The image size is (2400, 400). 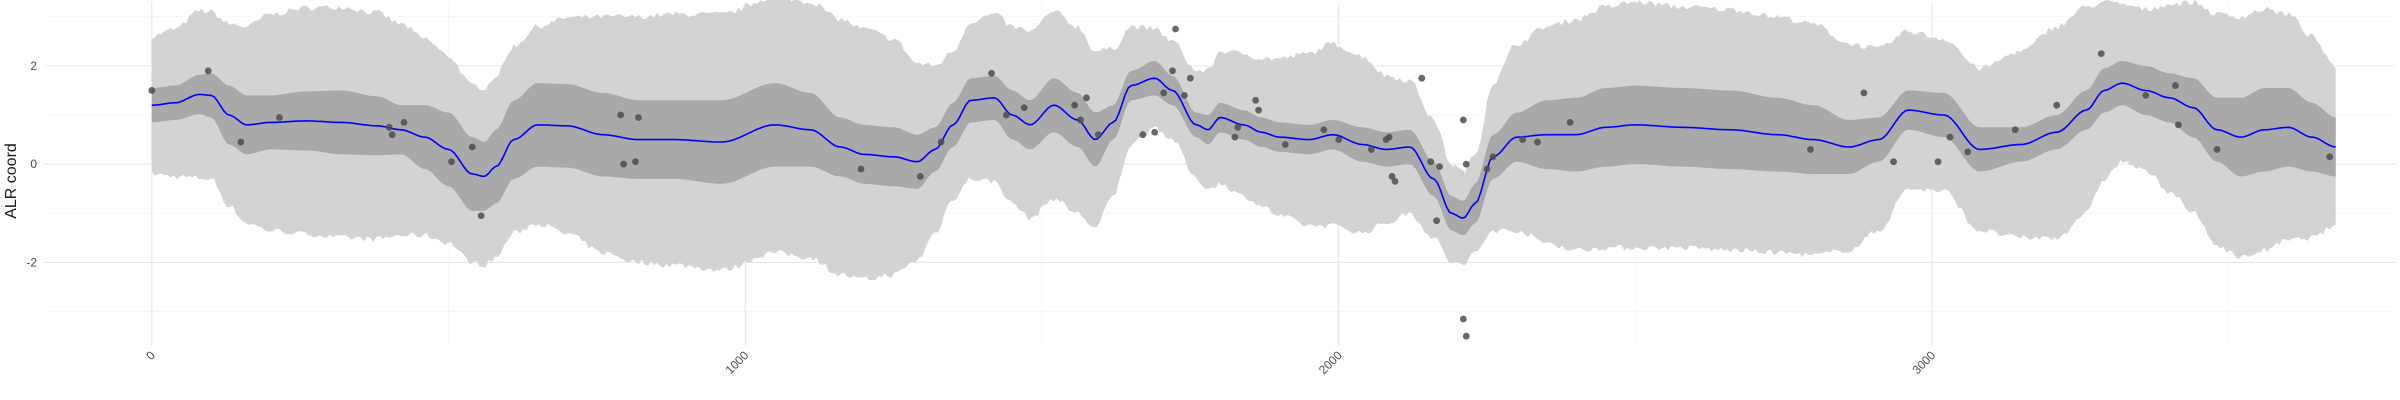 What do you see at coordinates (11, 181) in the screenshot?
I see `y-axis-title: ALR coord` at bounding box center [11, 181].